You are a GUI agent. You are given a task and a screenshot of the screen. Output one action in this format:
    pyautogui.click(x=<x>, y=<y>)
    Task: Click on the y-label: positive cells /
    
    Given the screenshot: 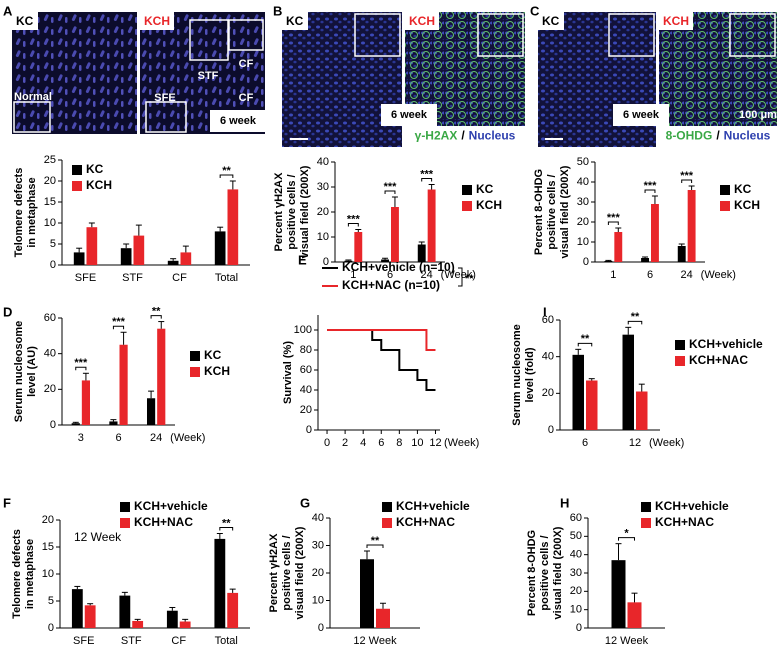 What is the action you would take?
    pyautogui.click(x=292, y=211)
    